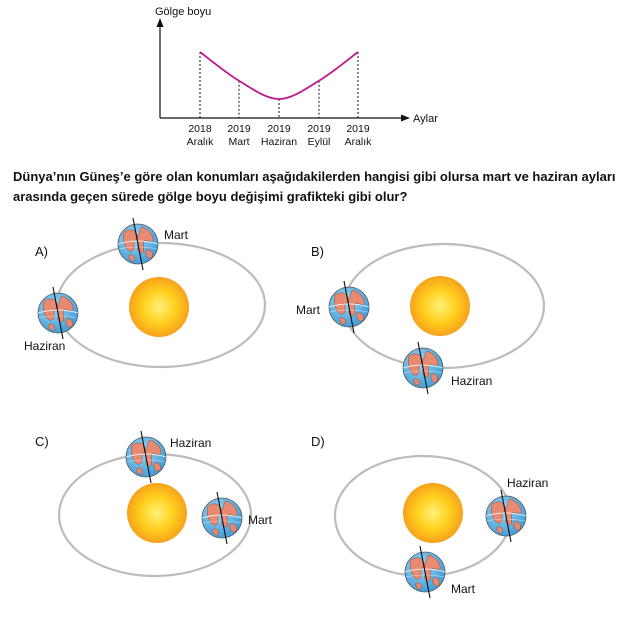  What do you see at coordinates (42, 441) in the screenshot?
I see `option-c-letter: C)` at bounding box center [42, 441].